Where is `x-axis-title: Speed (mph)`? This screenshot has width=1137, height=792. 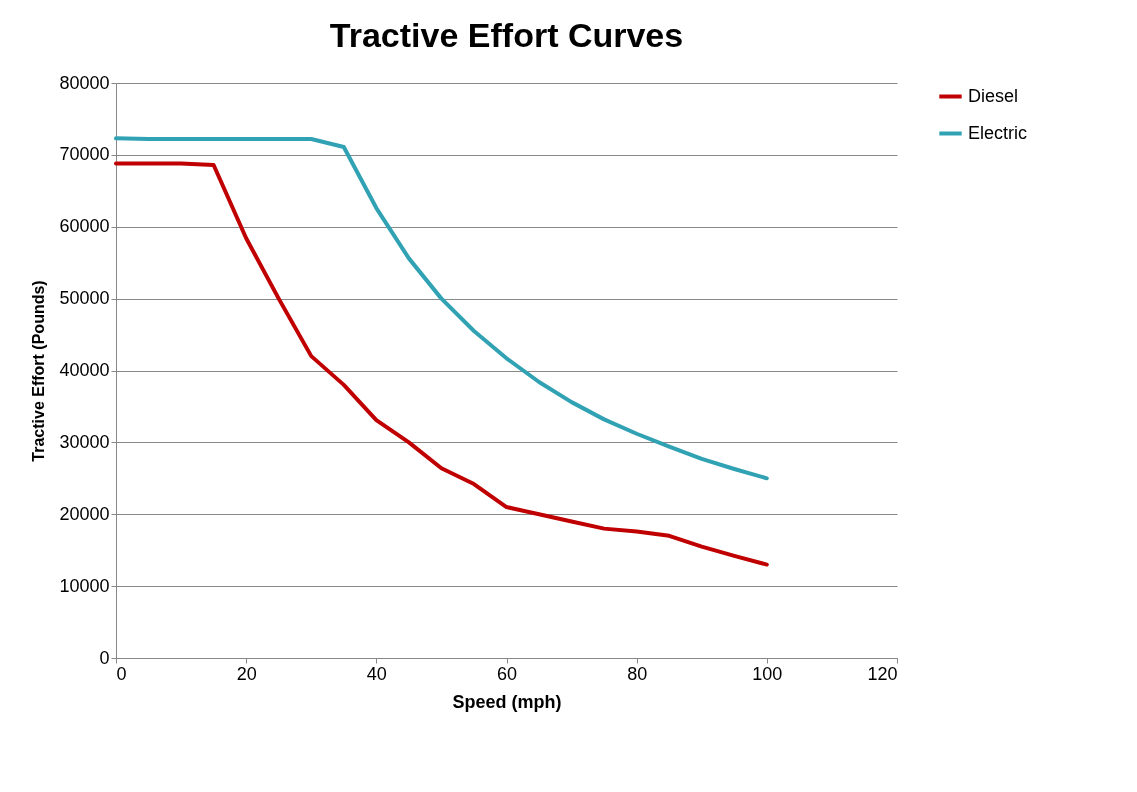 x-axis-title: Speed (mph) is located at coordinates (507, 701).